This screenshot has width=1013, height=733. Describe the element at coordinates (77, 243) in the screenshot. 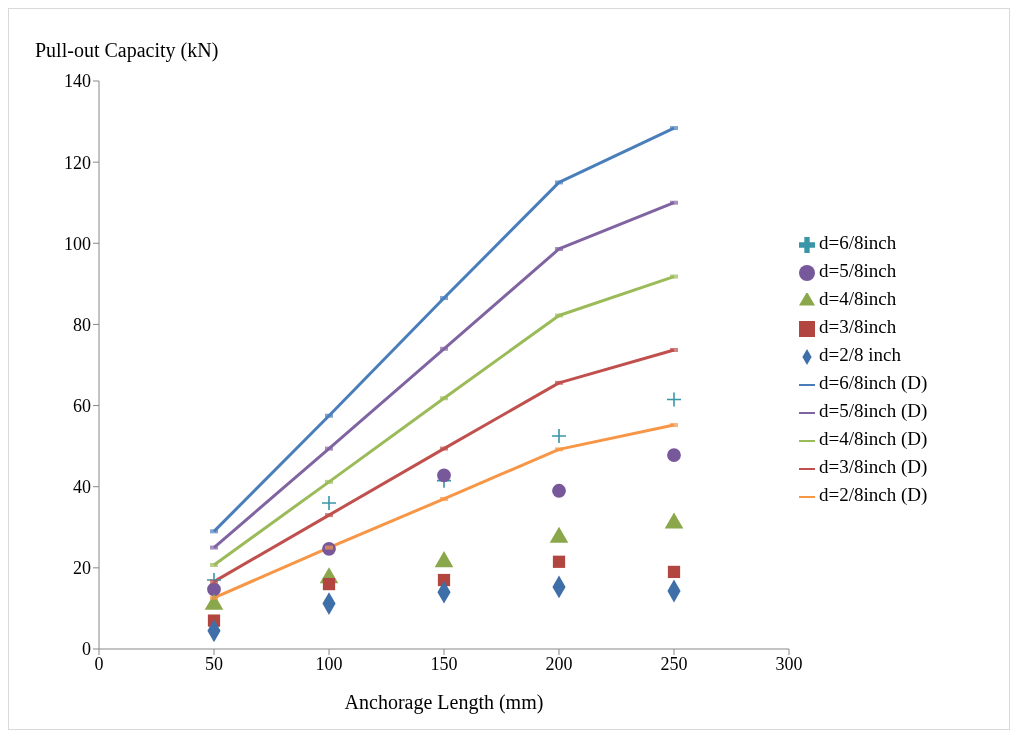

I see `y-tick-label: 100` at that location.